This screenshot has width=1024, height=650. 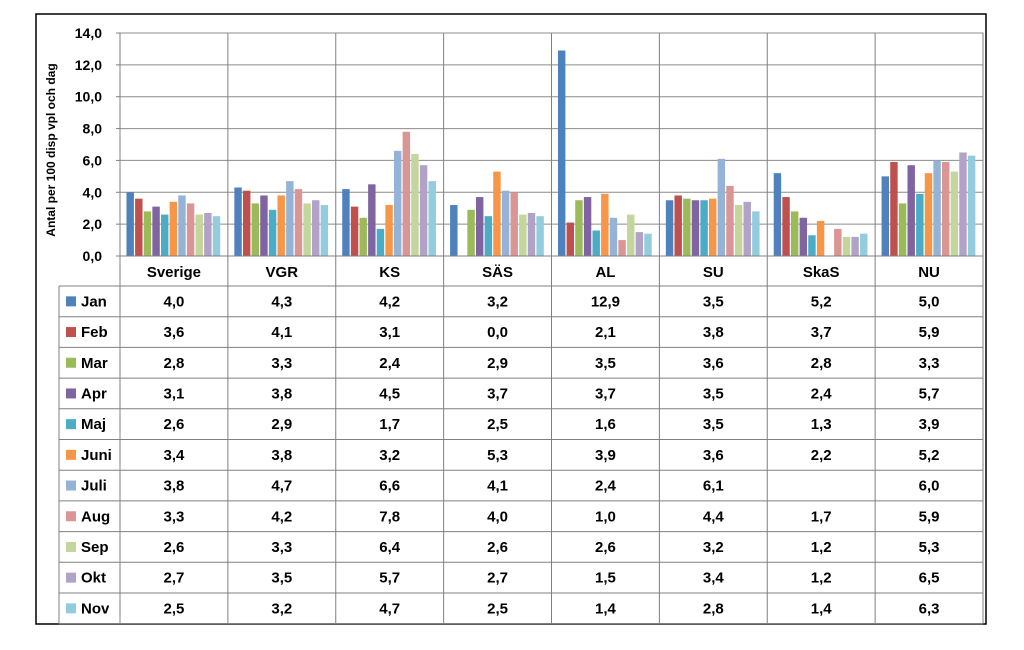 What do you see at coordinates (822, 393) in the screenshot?
I see `table-cell-value: 2,4` at bounding box center [822, 393].